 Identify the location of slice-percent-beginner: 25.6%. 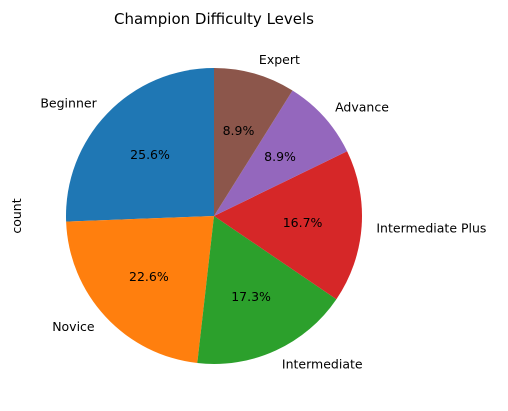
(150, 154).